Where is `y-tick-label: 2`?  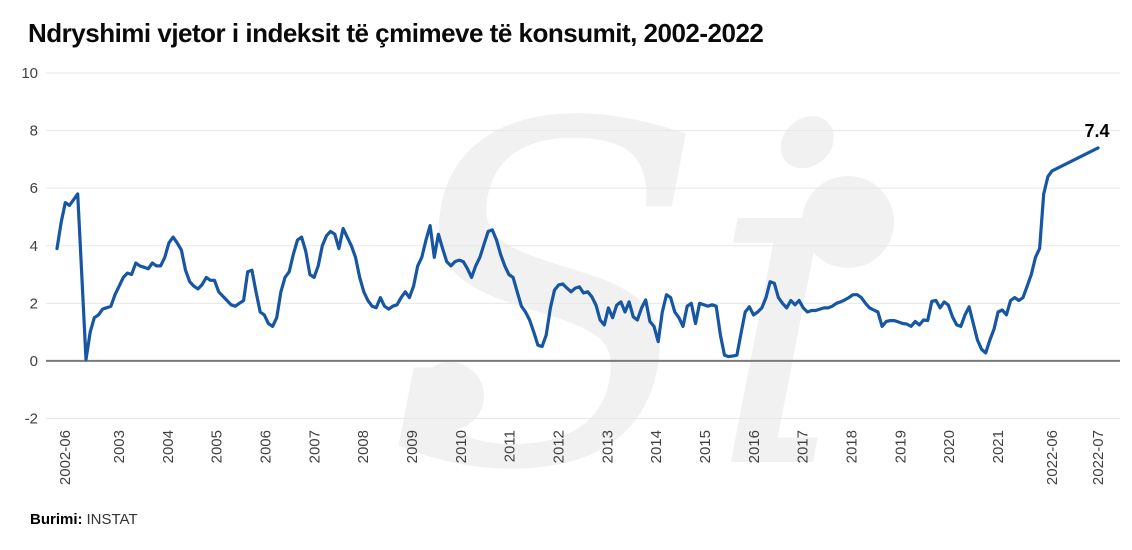 y-tick-label: 2 is located at coordinates (34, 303).